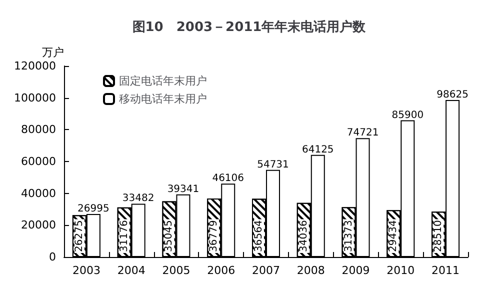 Image resolution: width=498 pixels, height=299 pixels. Describe the element at coordinates (163, 81) in the screenshot. I see `legend-label: 固定电话年末用户` at that location.